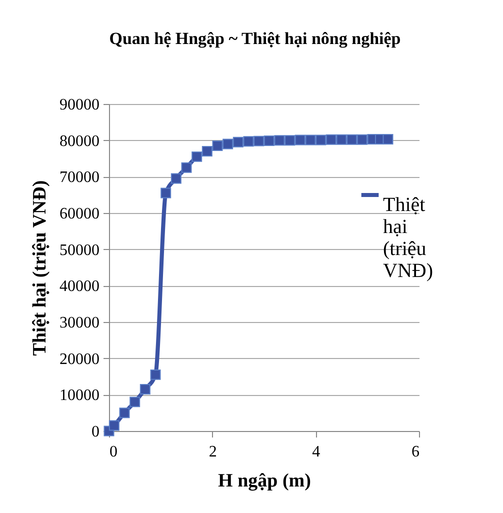 The width and height of the screenshot is (503, 513). What do you see at coordinates (80, 395) in the screenshot?
I see `y-tick-label: 10000` at bounding box center [80, 395].